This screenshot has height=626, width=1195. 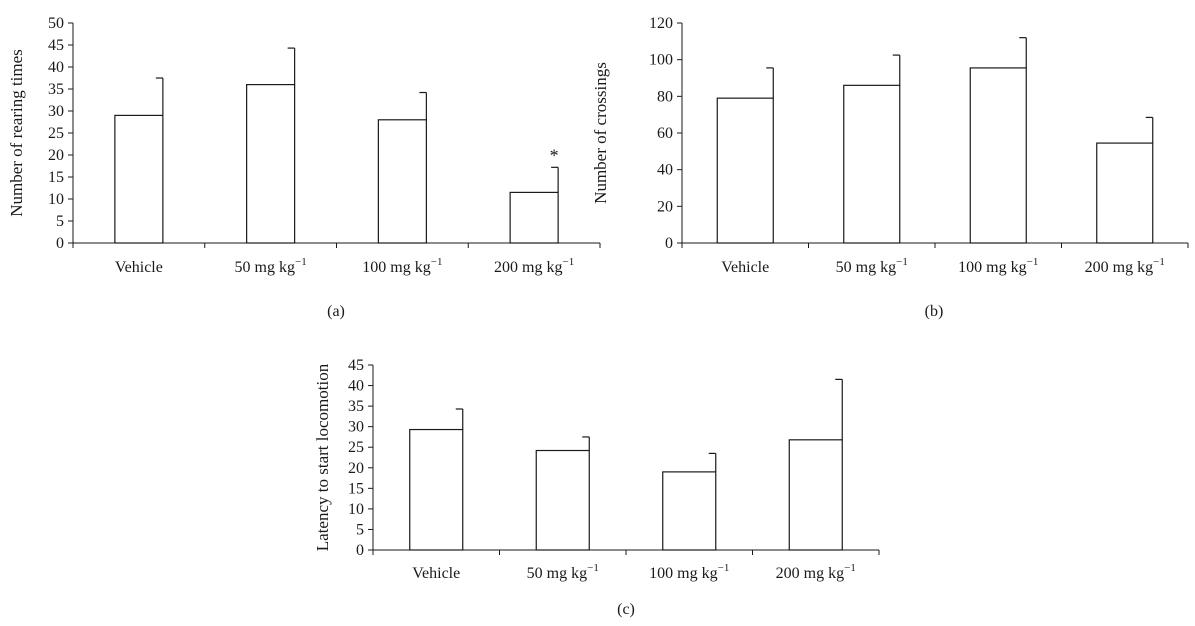 What do you see at coordinates (16, 133) in the screenshot?
I see `y-axis-title: Number of rearing times` at bounding box center [16, 133].